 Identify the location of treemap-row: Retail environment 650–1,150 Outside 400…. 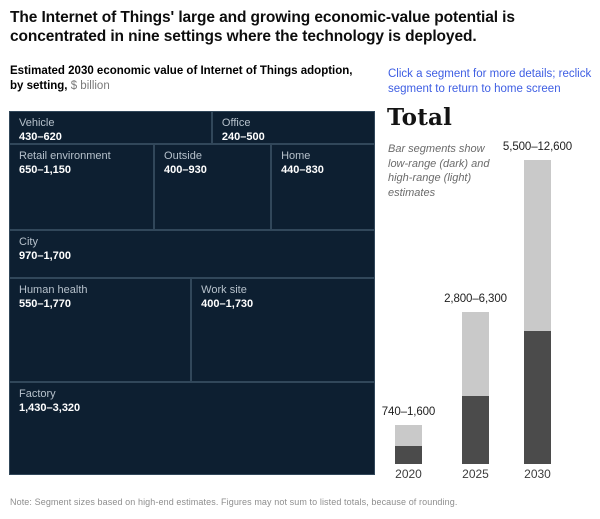
(192, 187).